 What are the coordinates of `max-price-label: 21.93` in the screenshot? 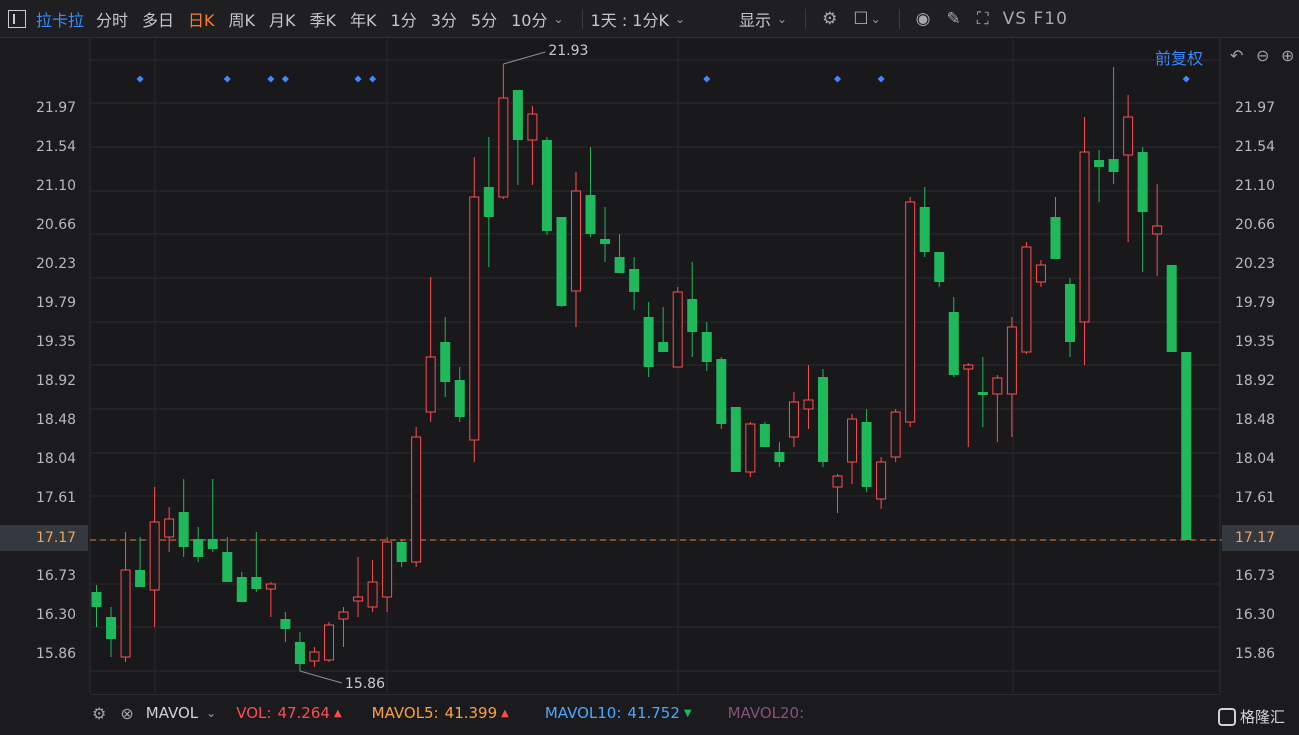 It's located at (568, 51).